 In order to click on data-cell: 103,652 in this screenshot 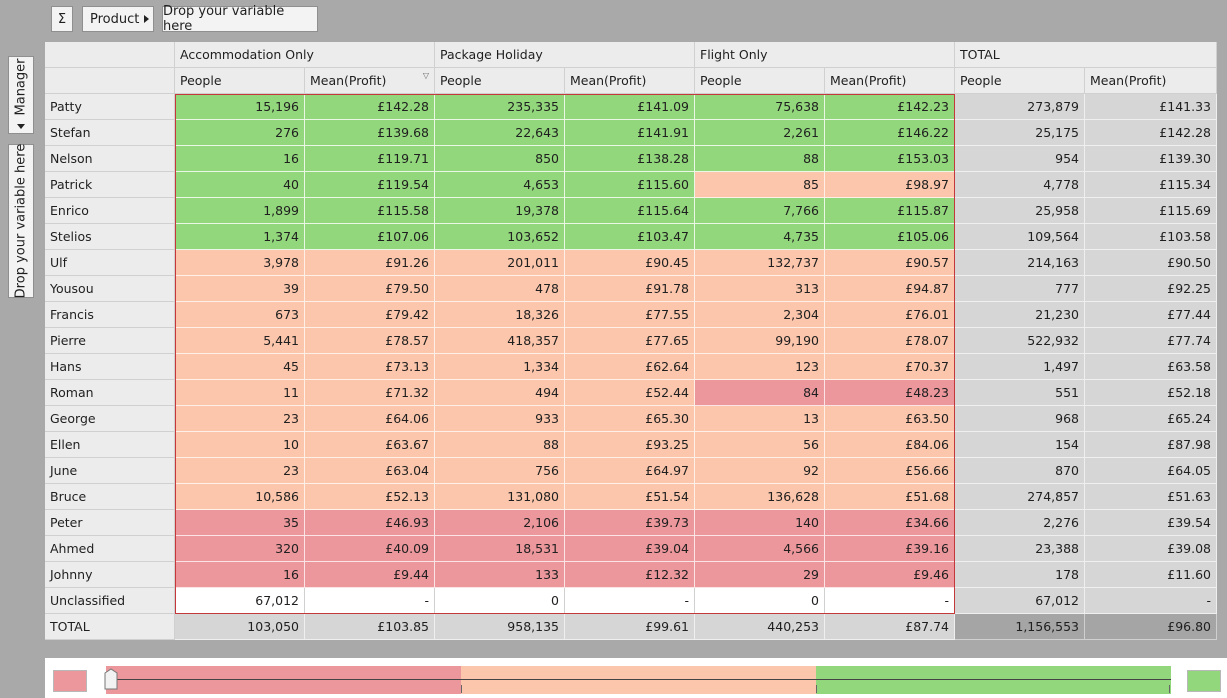, I will do `click(500, 237)`.